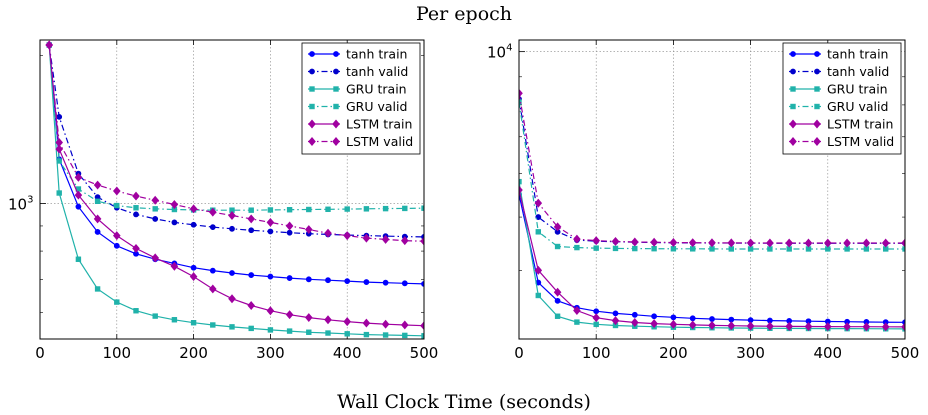 The height and width of the screenshot is (415, 928). I want to click on left-ytick-exponent: 3, so click(30, 199).